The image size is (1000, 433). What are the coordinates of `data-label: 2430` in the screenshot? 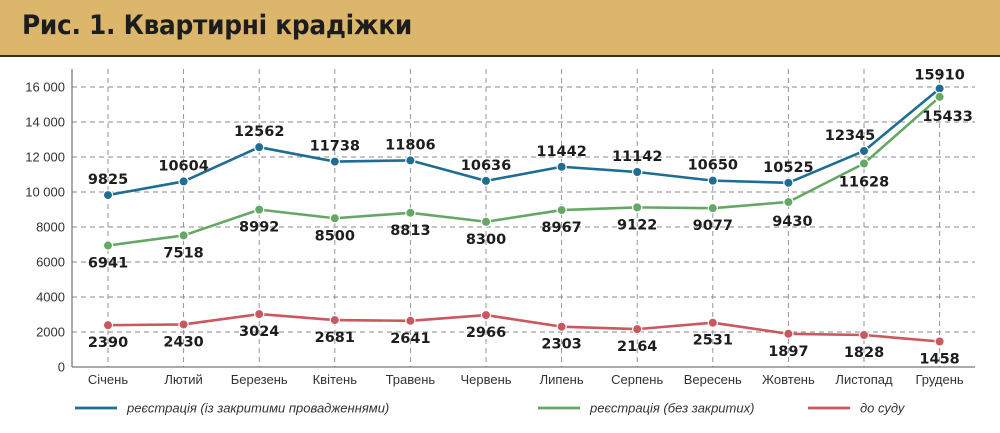 It's located at (183, 342).